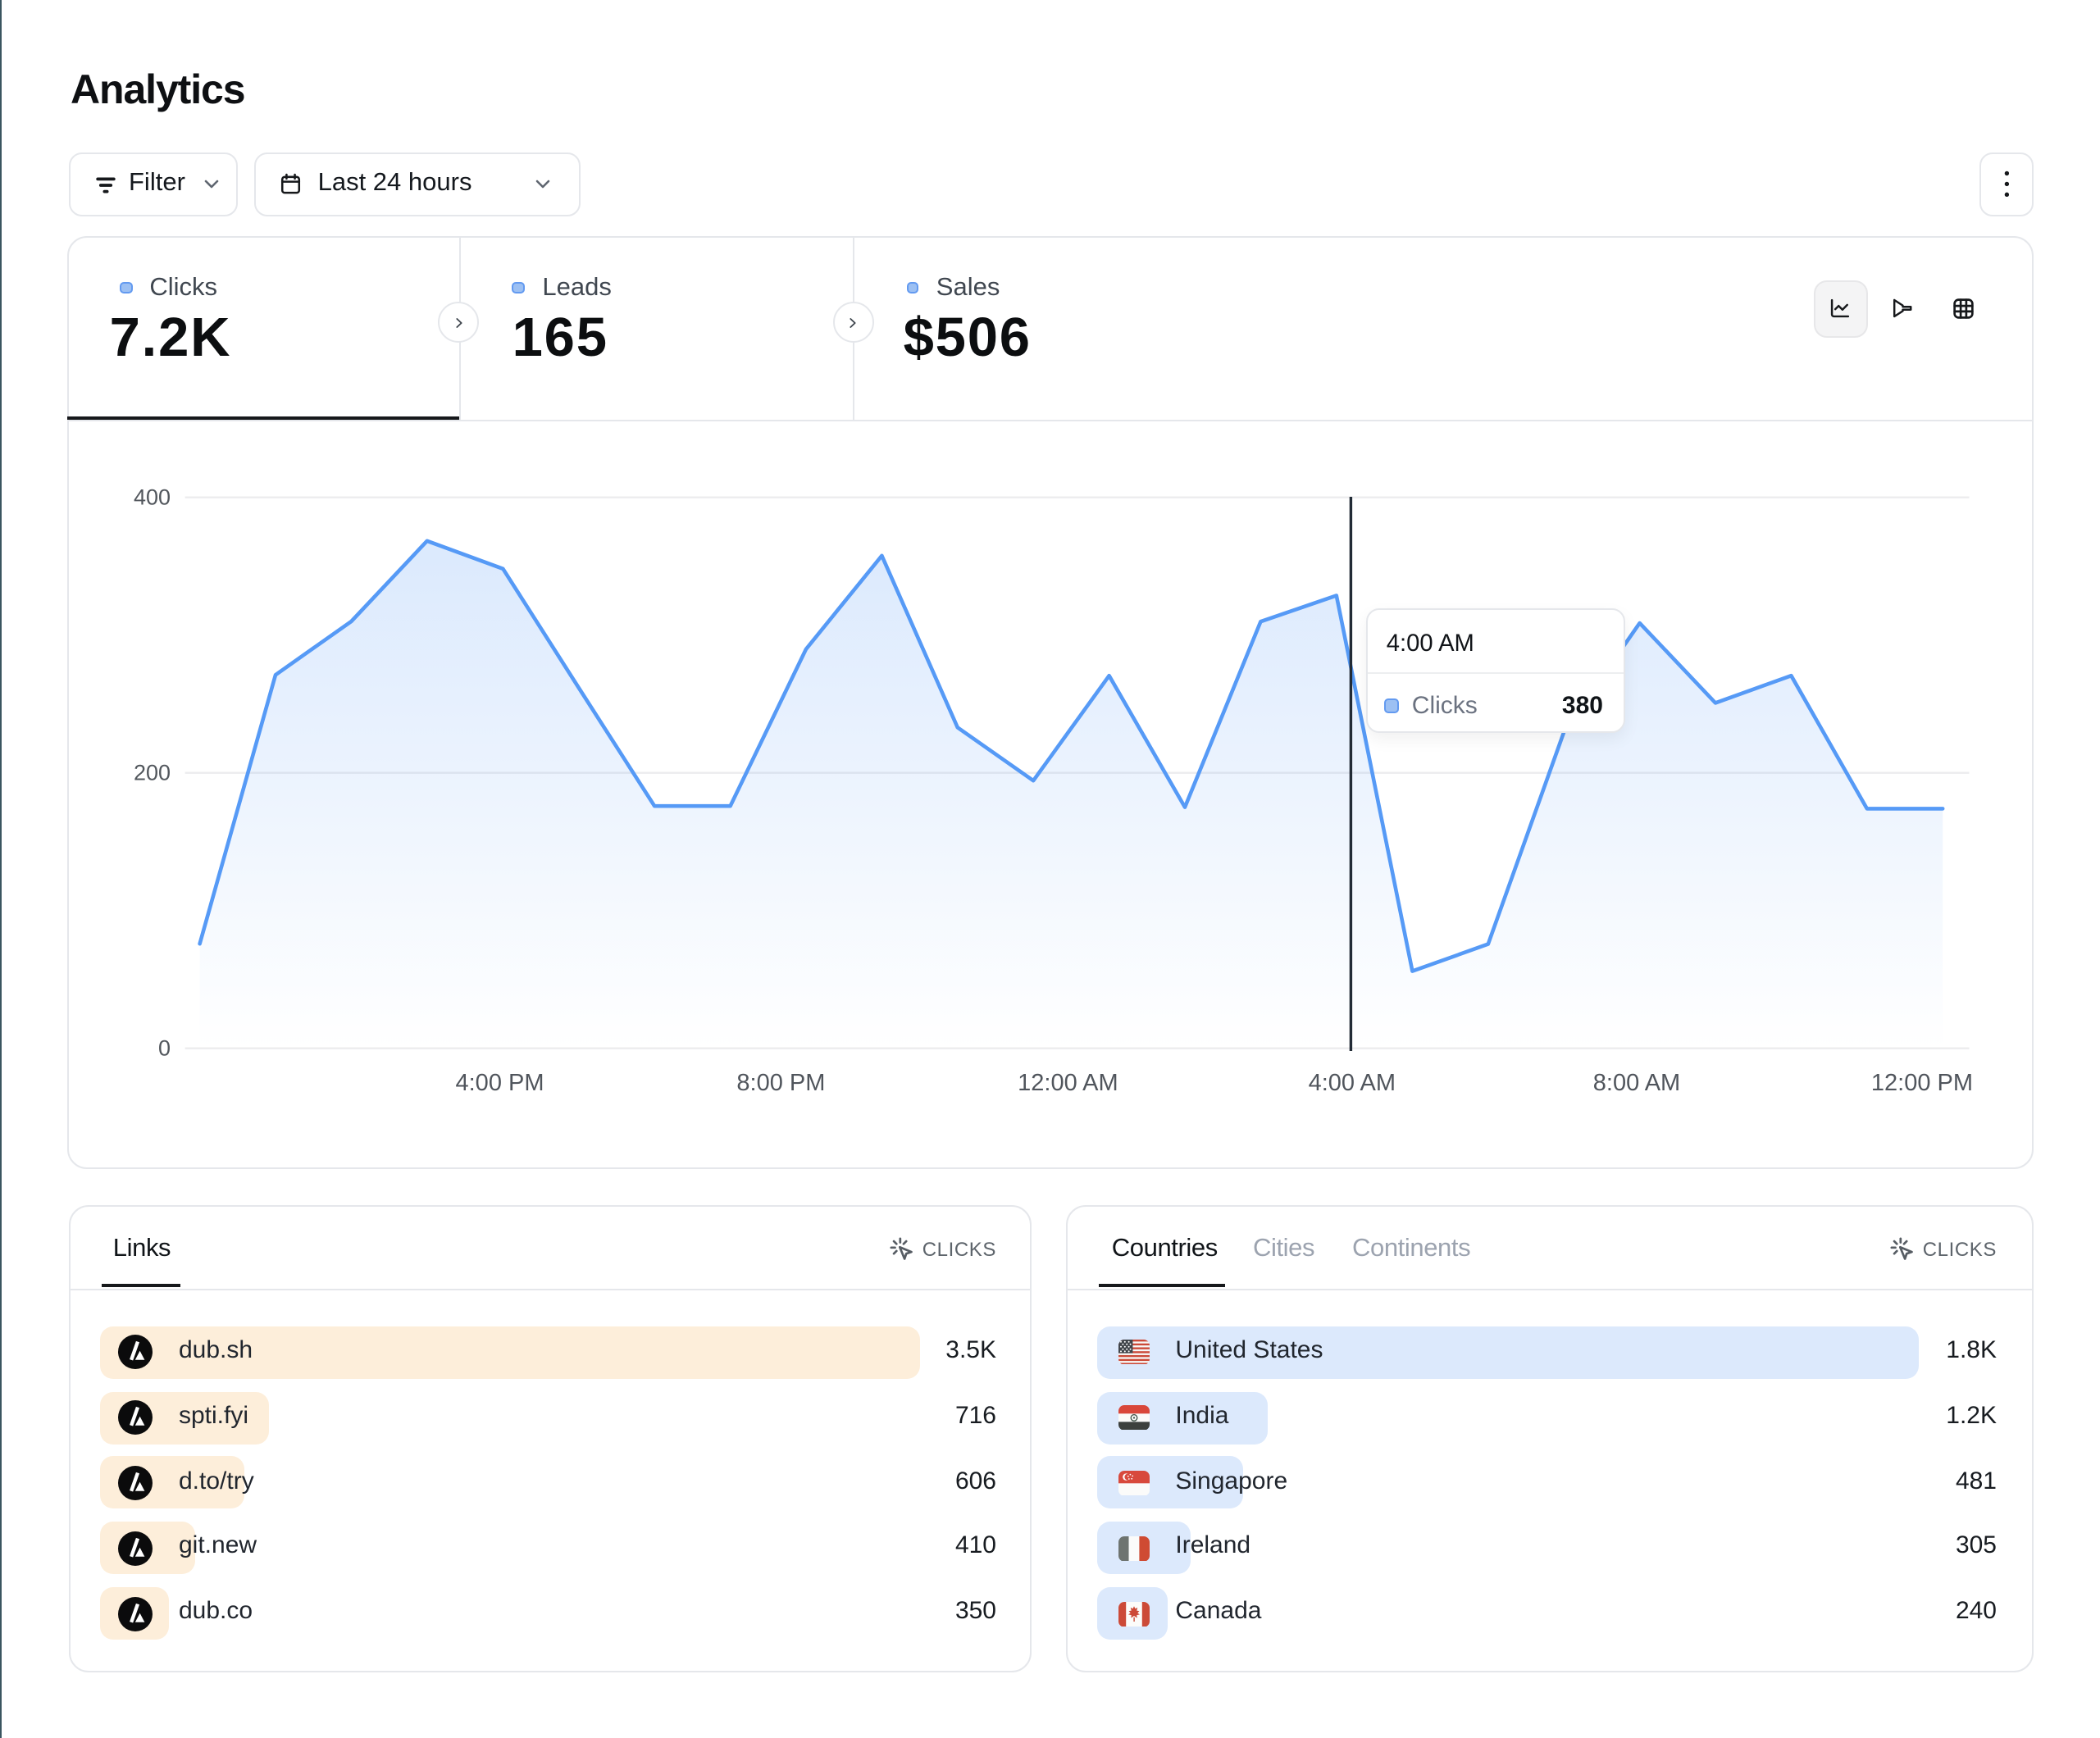  Describe the element at coordinates (1636, 1084) in the screenshot. I see `svg-text: 8:00 AM` at that location.